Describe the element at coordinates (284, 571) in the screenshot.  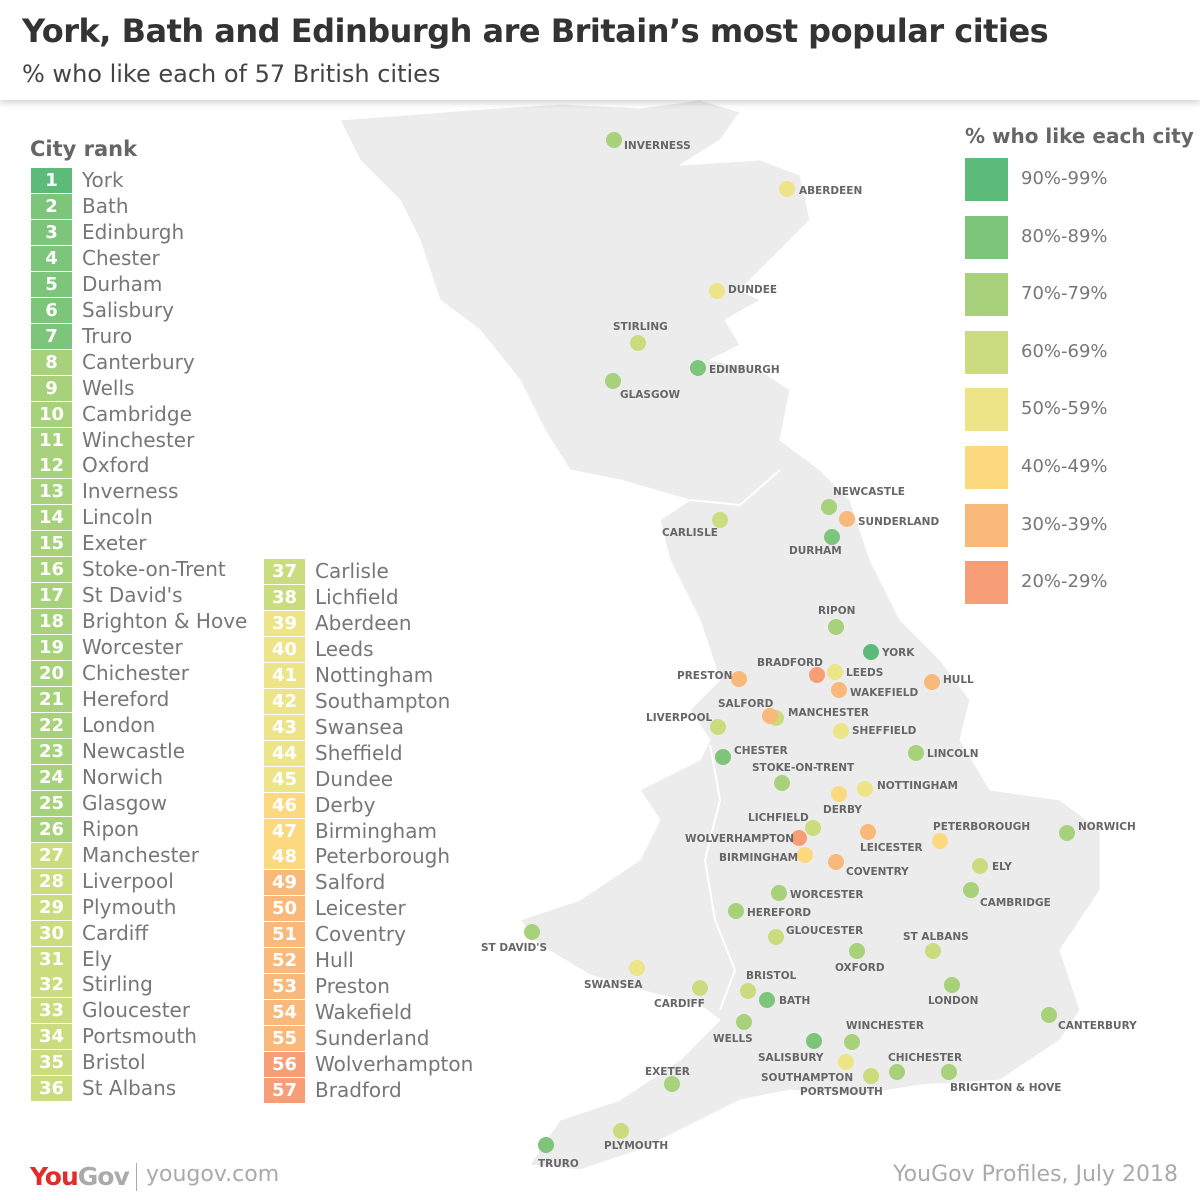
I see `rank-badge: 37` at that location.